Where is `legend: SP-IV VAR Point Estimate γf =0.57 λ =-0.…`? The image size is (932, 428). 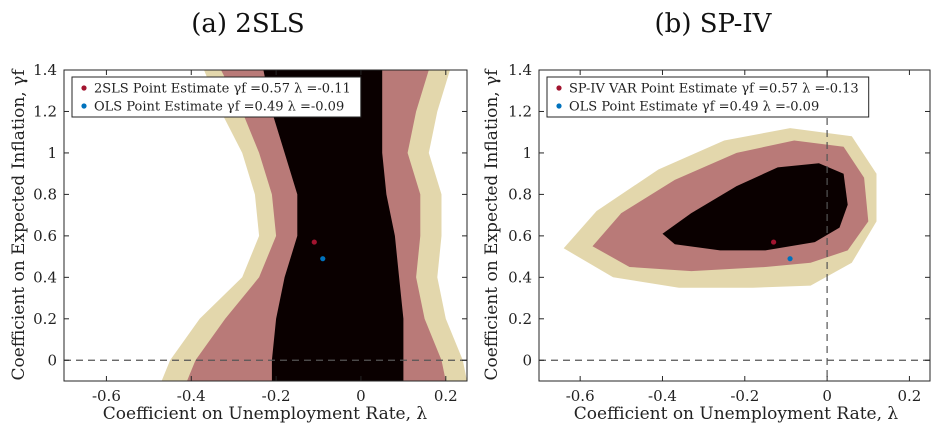
legend: SP-IV VAR Point Estimate γf =0.57 λ =-0.… is located at coordinates (708, 97).